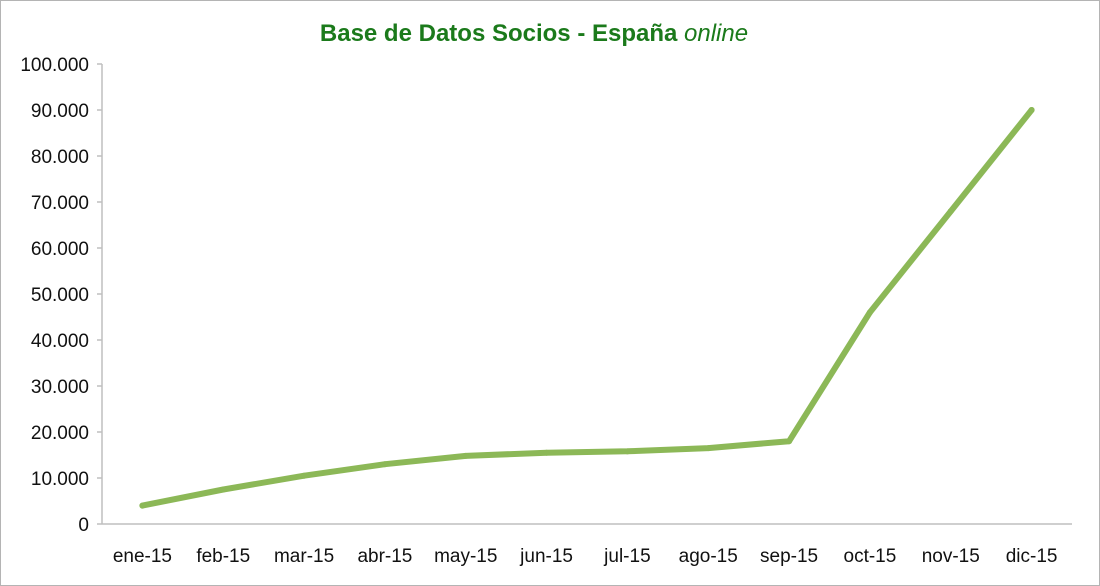 The image size is (1100, 586). I want to click on x-tick-label: jun-15, so click(546, 556).